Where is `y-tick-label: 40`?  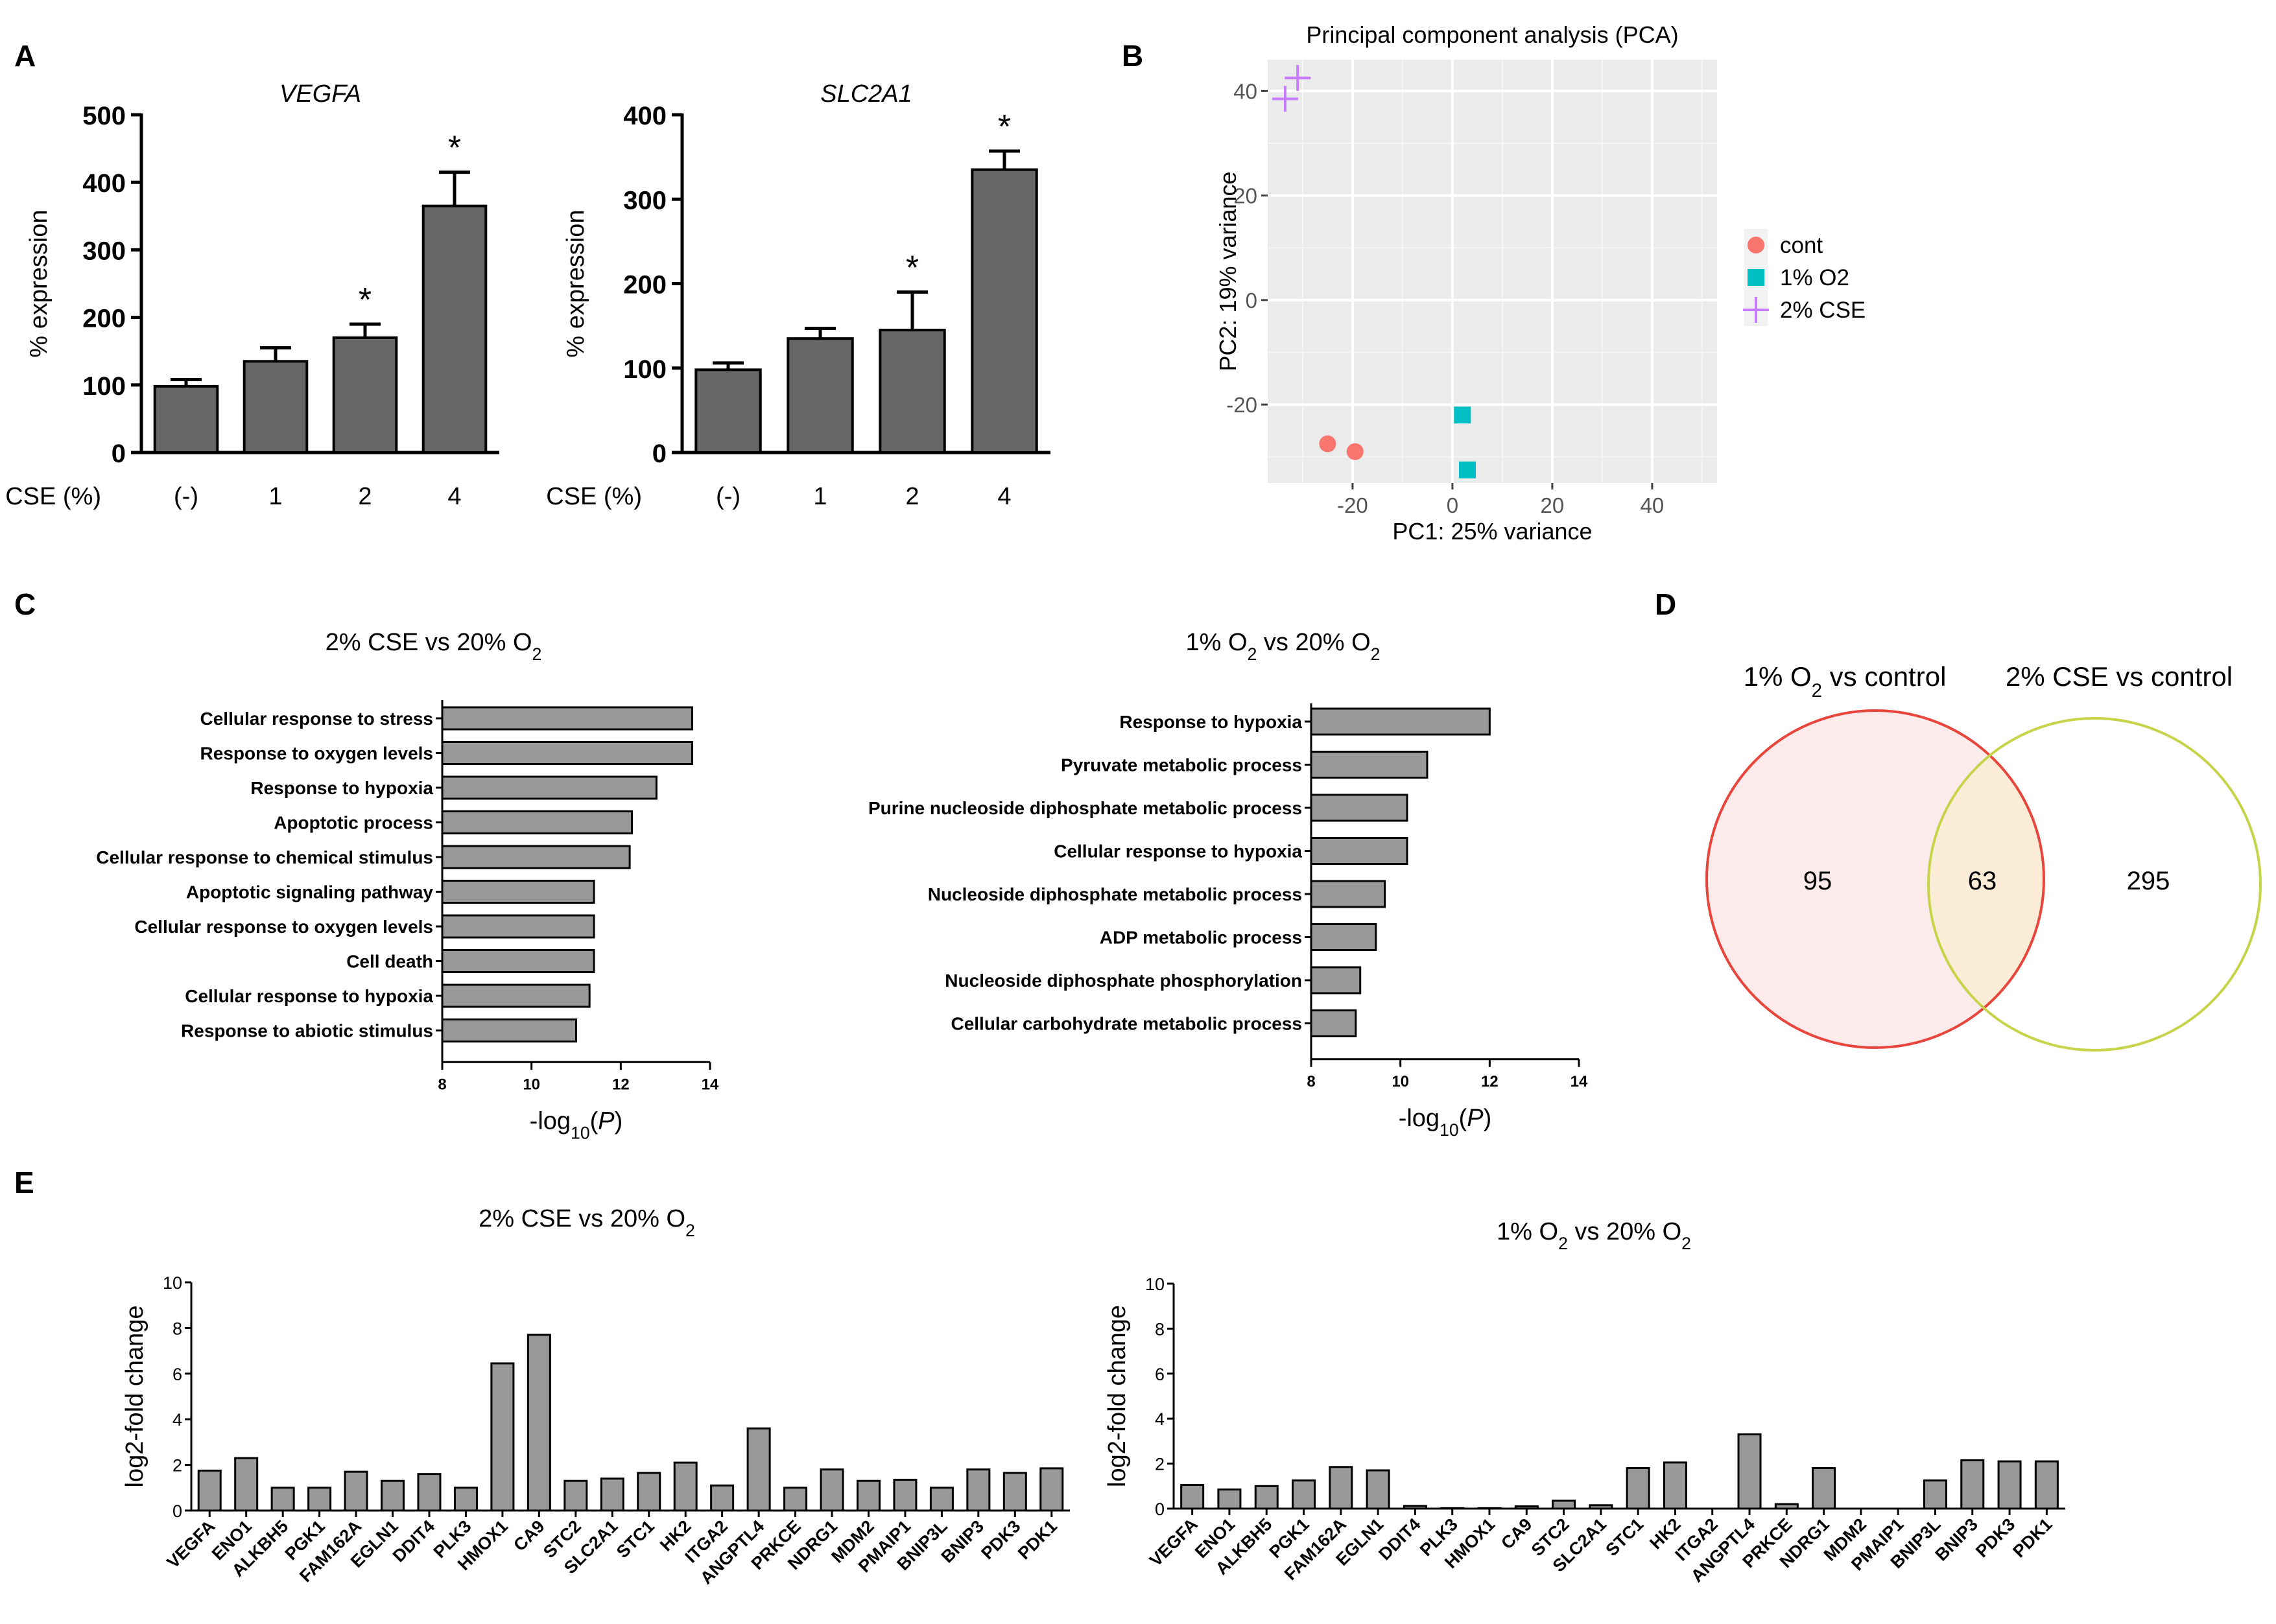 y-tick-label: 40 is located at coordinates (1245, 91).